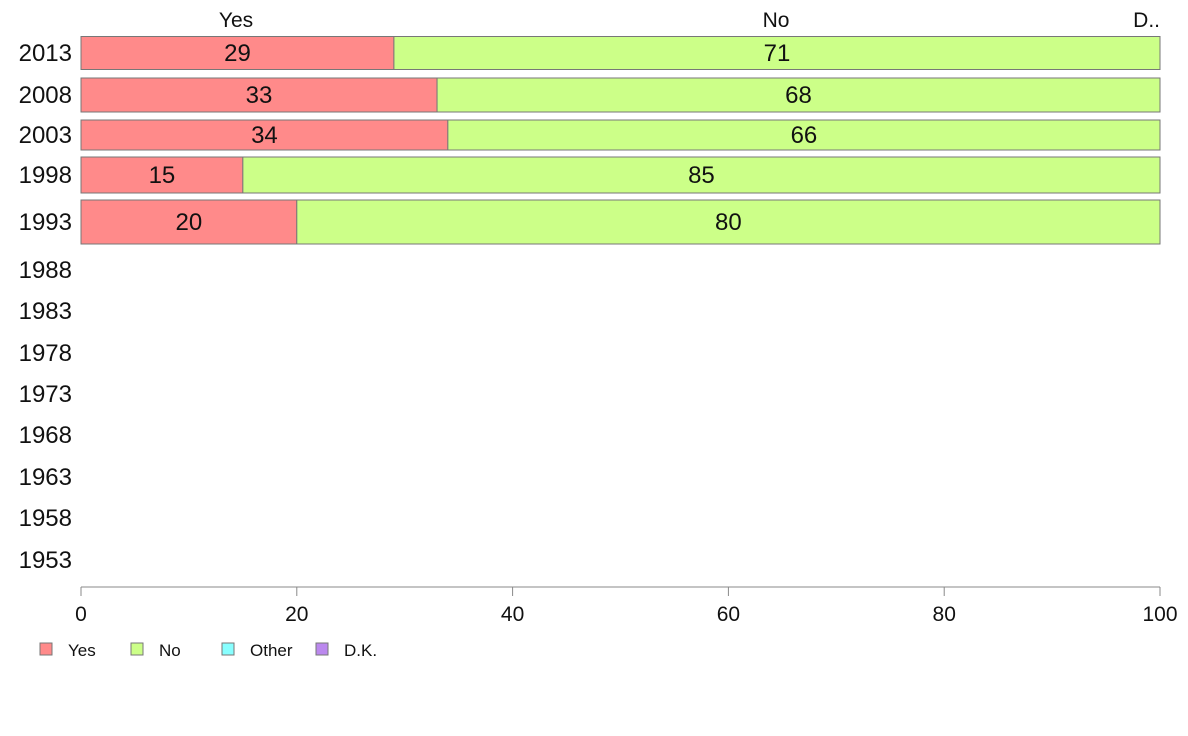 This screenshot has height=736, width=1188. I want to click on category-label: 1973, so click(45, 394).